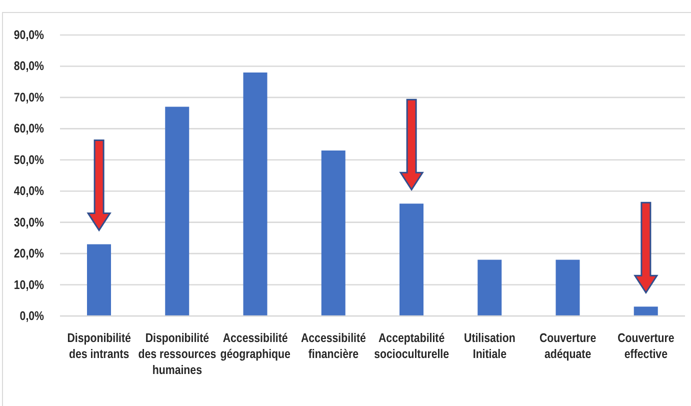 The height and width of the screenshot is (406, 691). Describe the element at coordinates (29, 35) in the screenshot. I see `y-tick-label: 90,0%` at that location.